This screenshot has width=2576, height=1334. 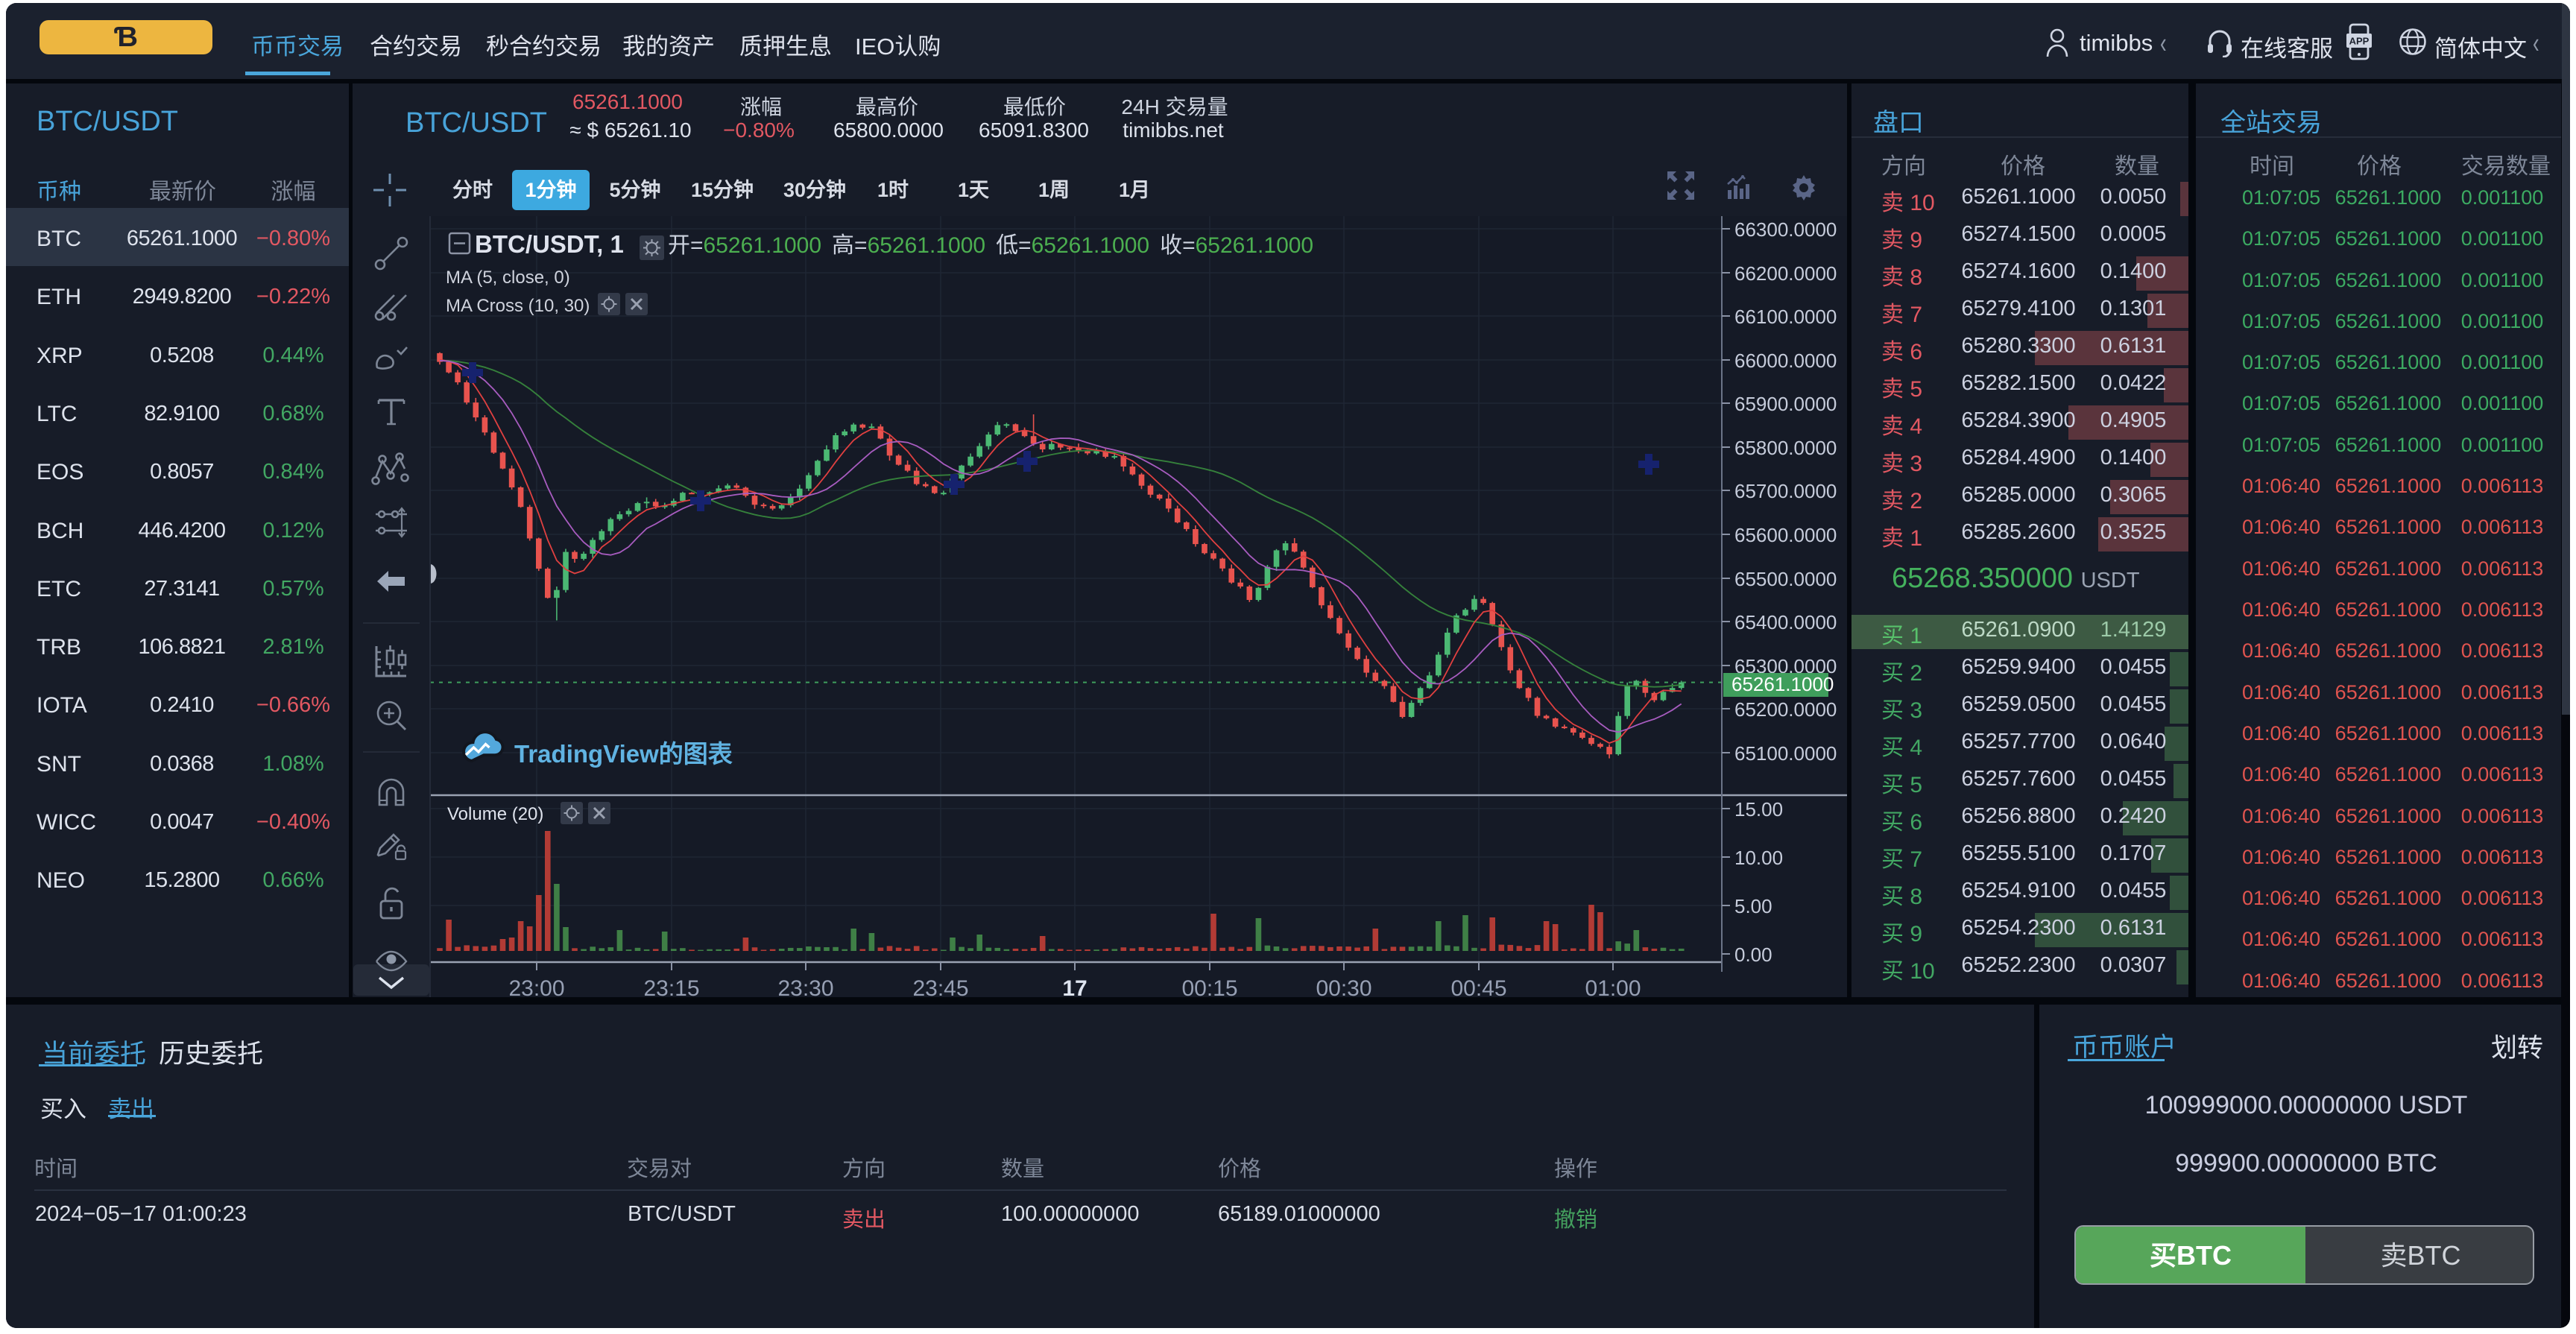 What do you see at coordinates (536, 987) in the screenshot?
I see `svg-text: 23:00` at bounding box center [536, 987].